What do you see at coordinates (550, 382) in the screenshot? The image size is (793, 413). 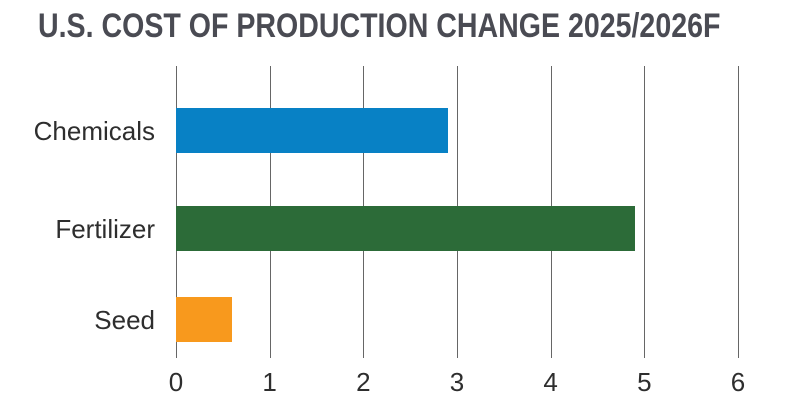 I see `x-tick-label-4: 4` at bounding box center [550, 382].